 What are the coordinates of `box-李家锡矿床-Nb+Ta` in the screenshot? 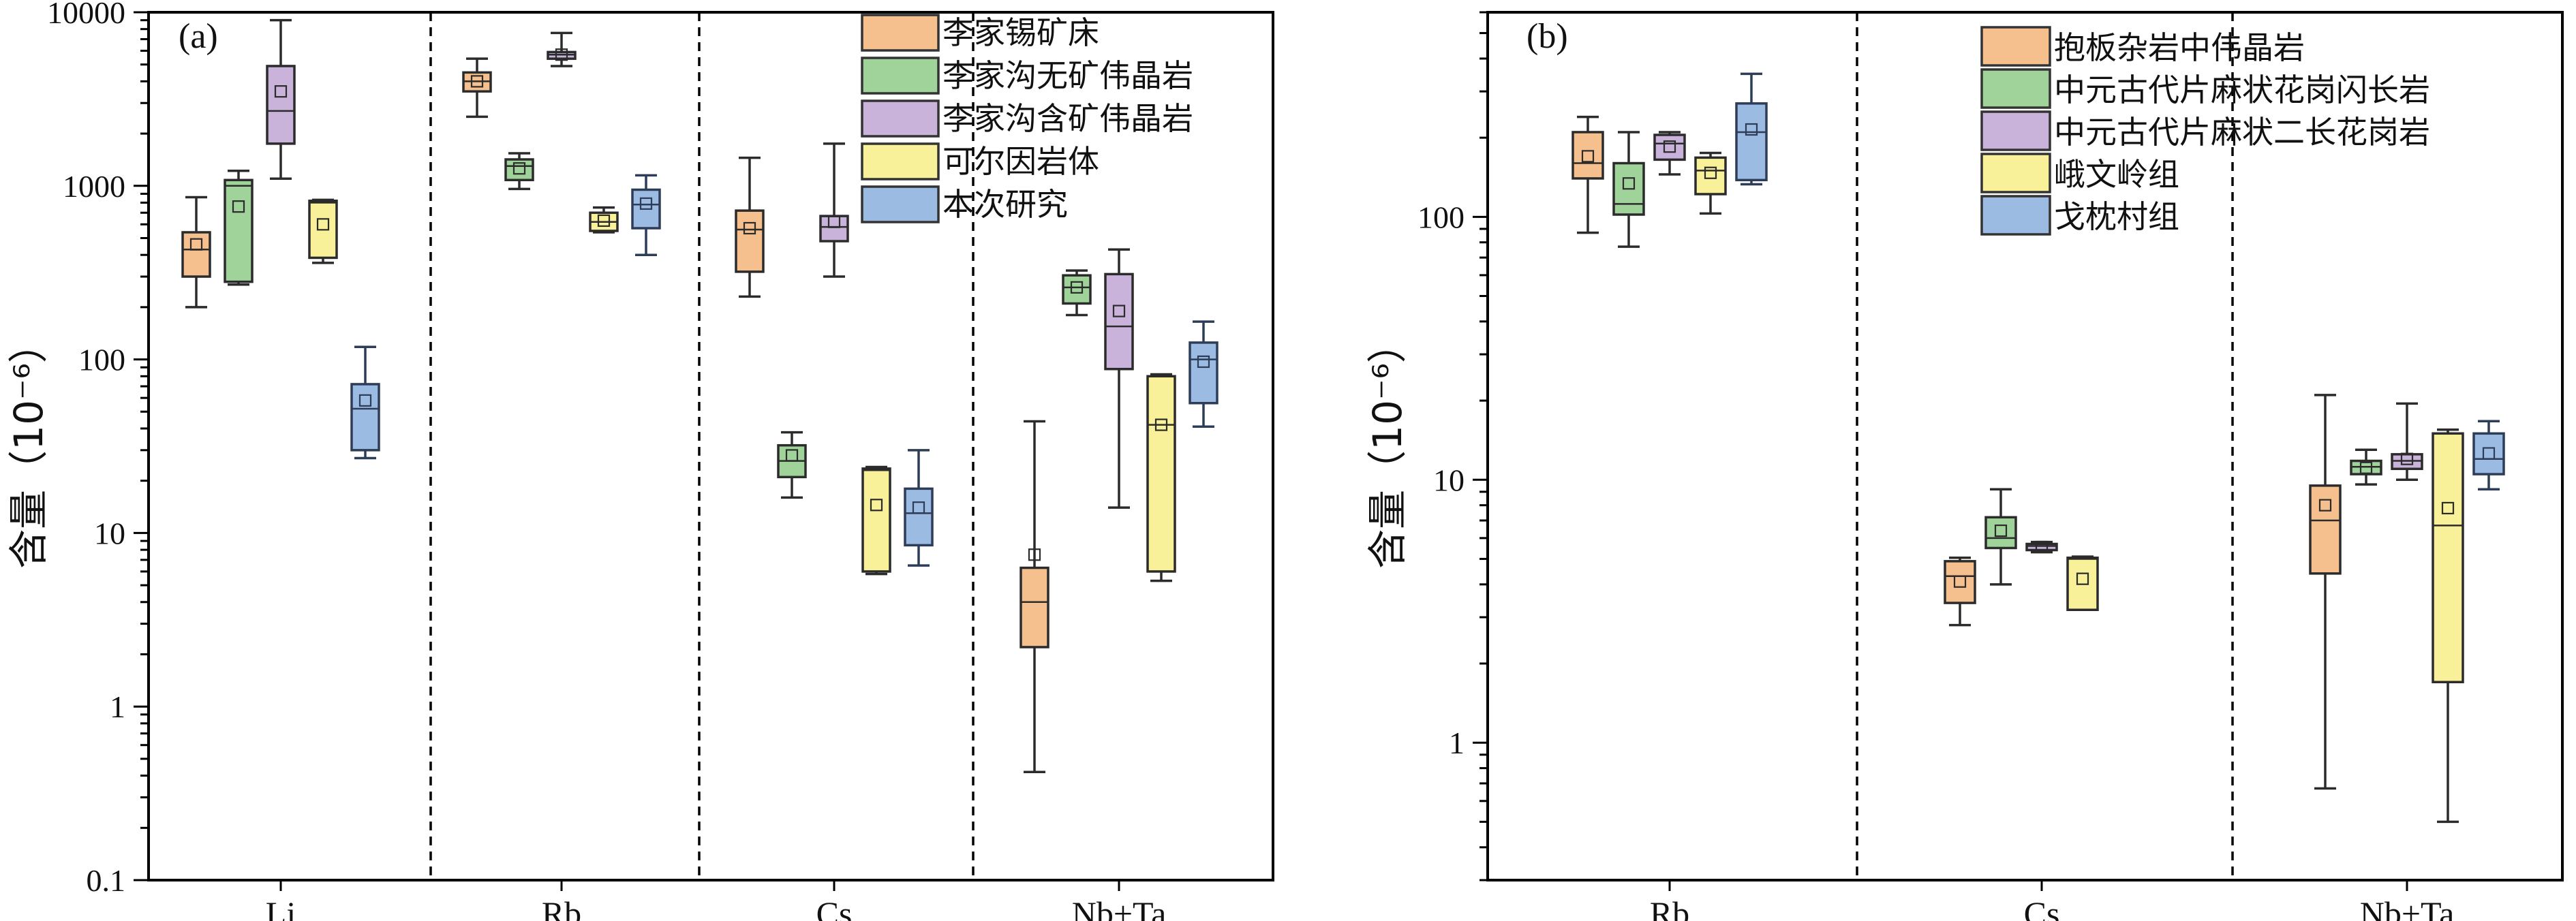 It's located at (1034, 596).